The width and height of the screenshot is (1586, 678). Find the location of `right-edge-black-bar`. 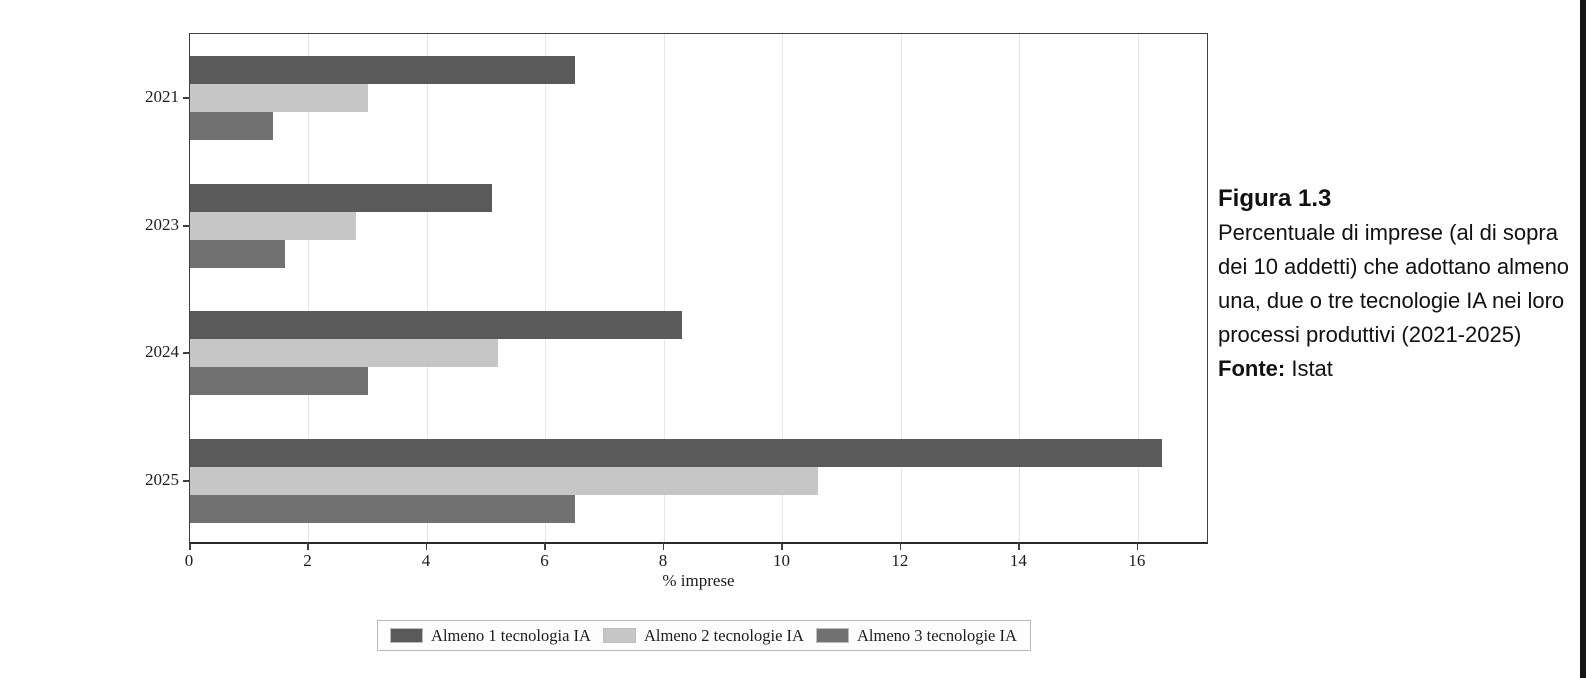

right-edge-black-bar is located at coordinates (1583, 339).